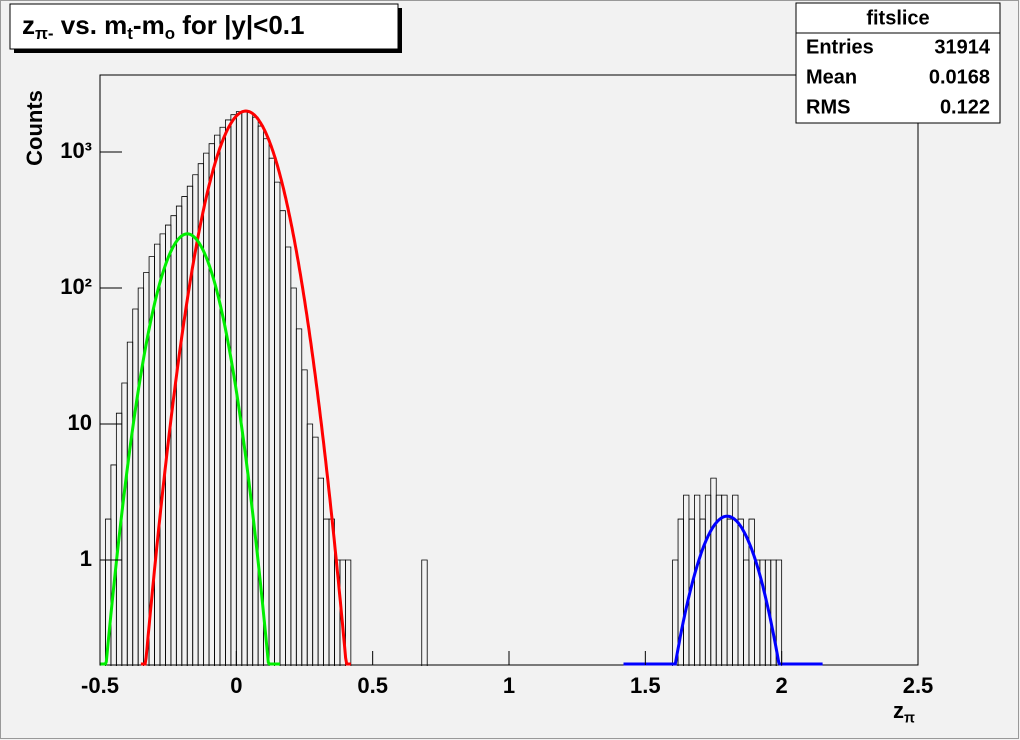  What do you see at coordinates (509, 685) in the screenshot?
I see `x-tick-label: 1` at bounding box center [509, 685].